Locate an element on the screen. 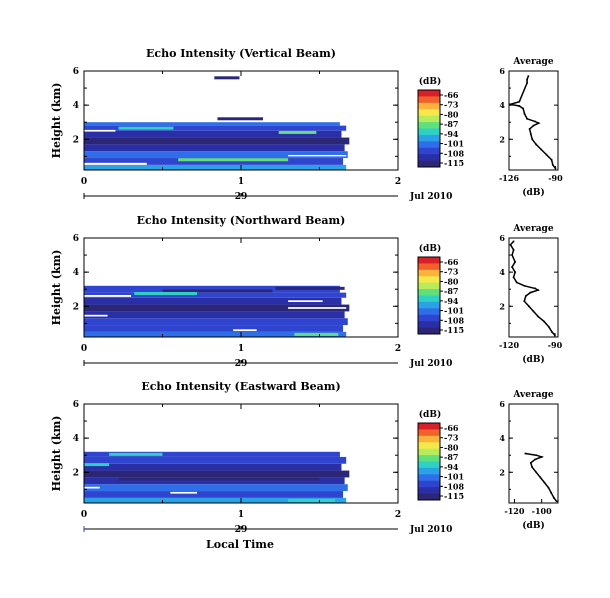 This screenshot has height=598, width=610. panel-title: Echo Intensity (Eastward Beam) is located at coordinates (240, 386).